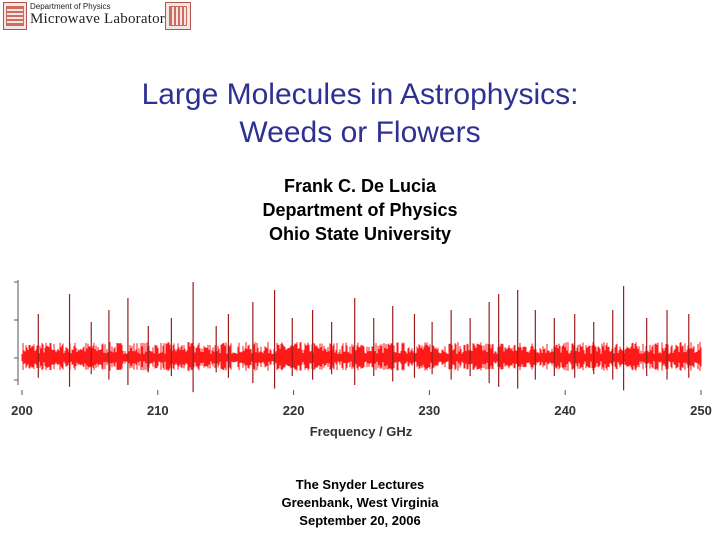 This screenshot has width=720, height=540. I want to click on x-axis: 200 210 220 230 240 250, so click(361, 404).